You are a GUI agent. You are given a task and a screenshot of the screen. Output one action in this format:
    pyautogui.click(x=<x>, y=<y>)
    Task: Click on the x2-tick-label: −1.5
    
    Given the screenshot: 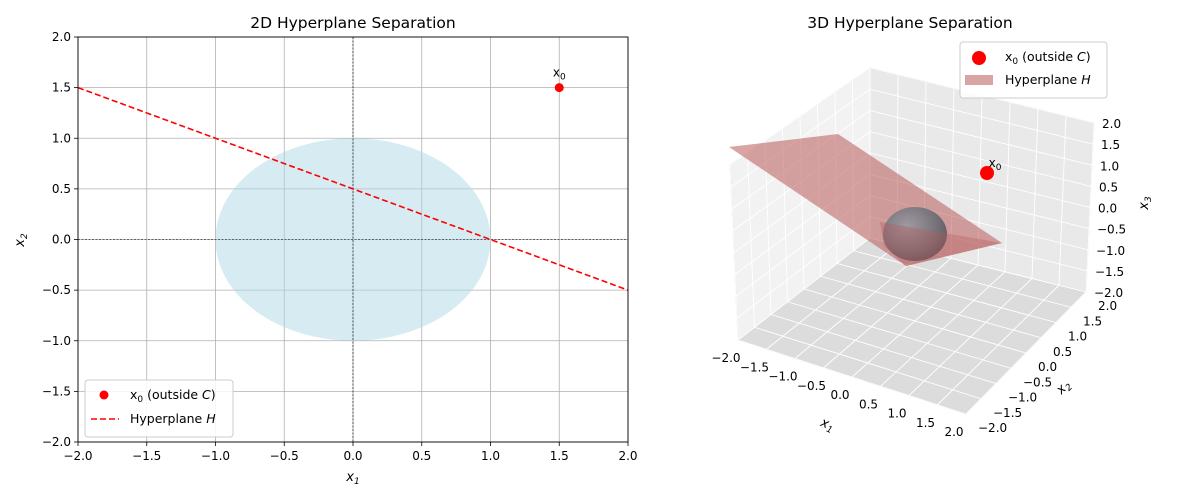 What is the action you would take?
    pyautogui.click(x=1007, y=413)
    